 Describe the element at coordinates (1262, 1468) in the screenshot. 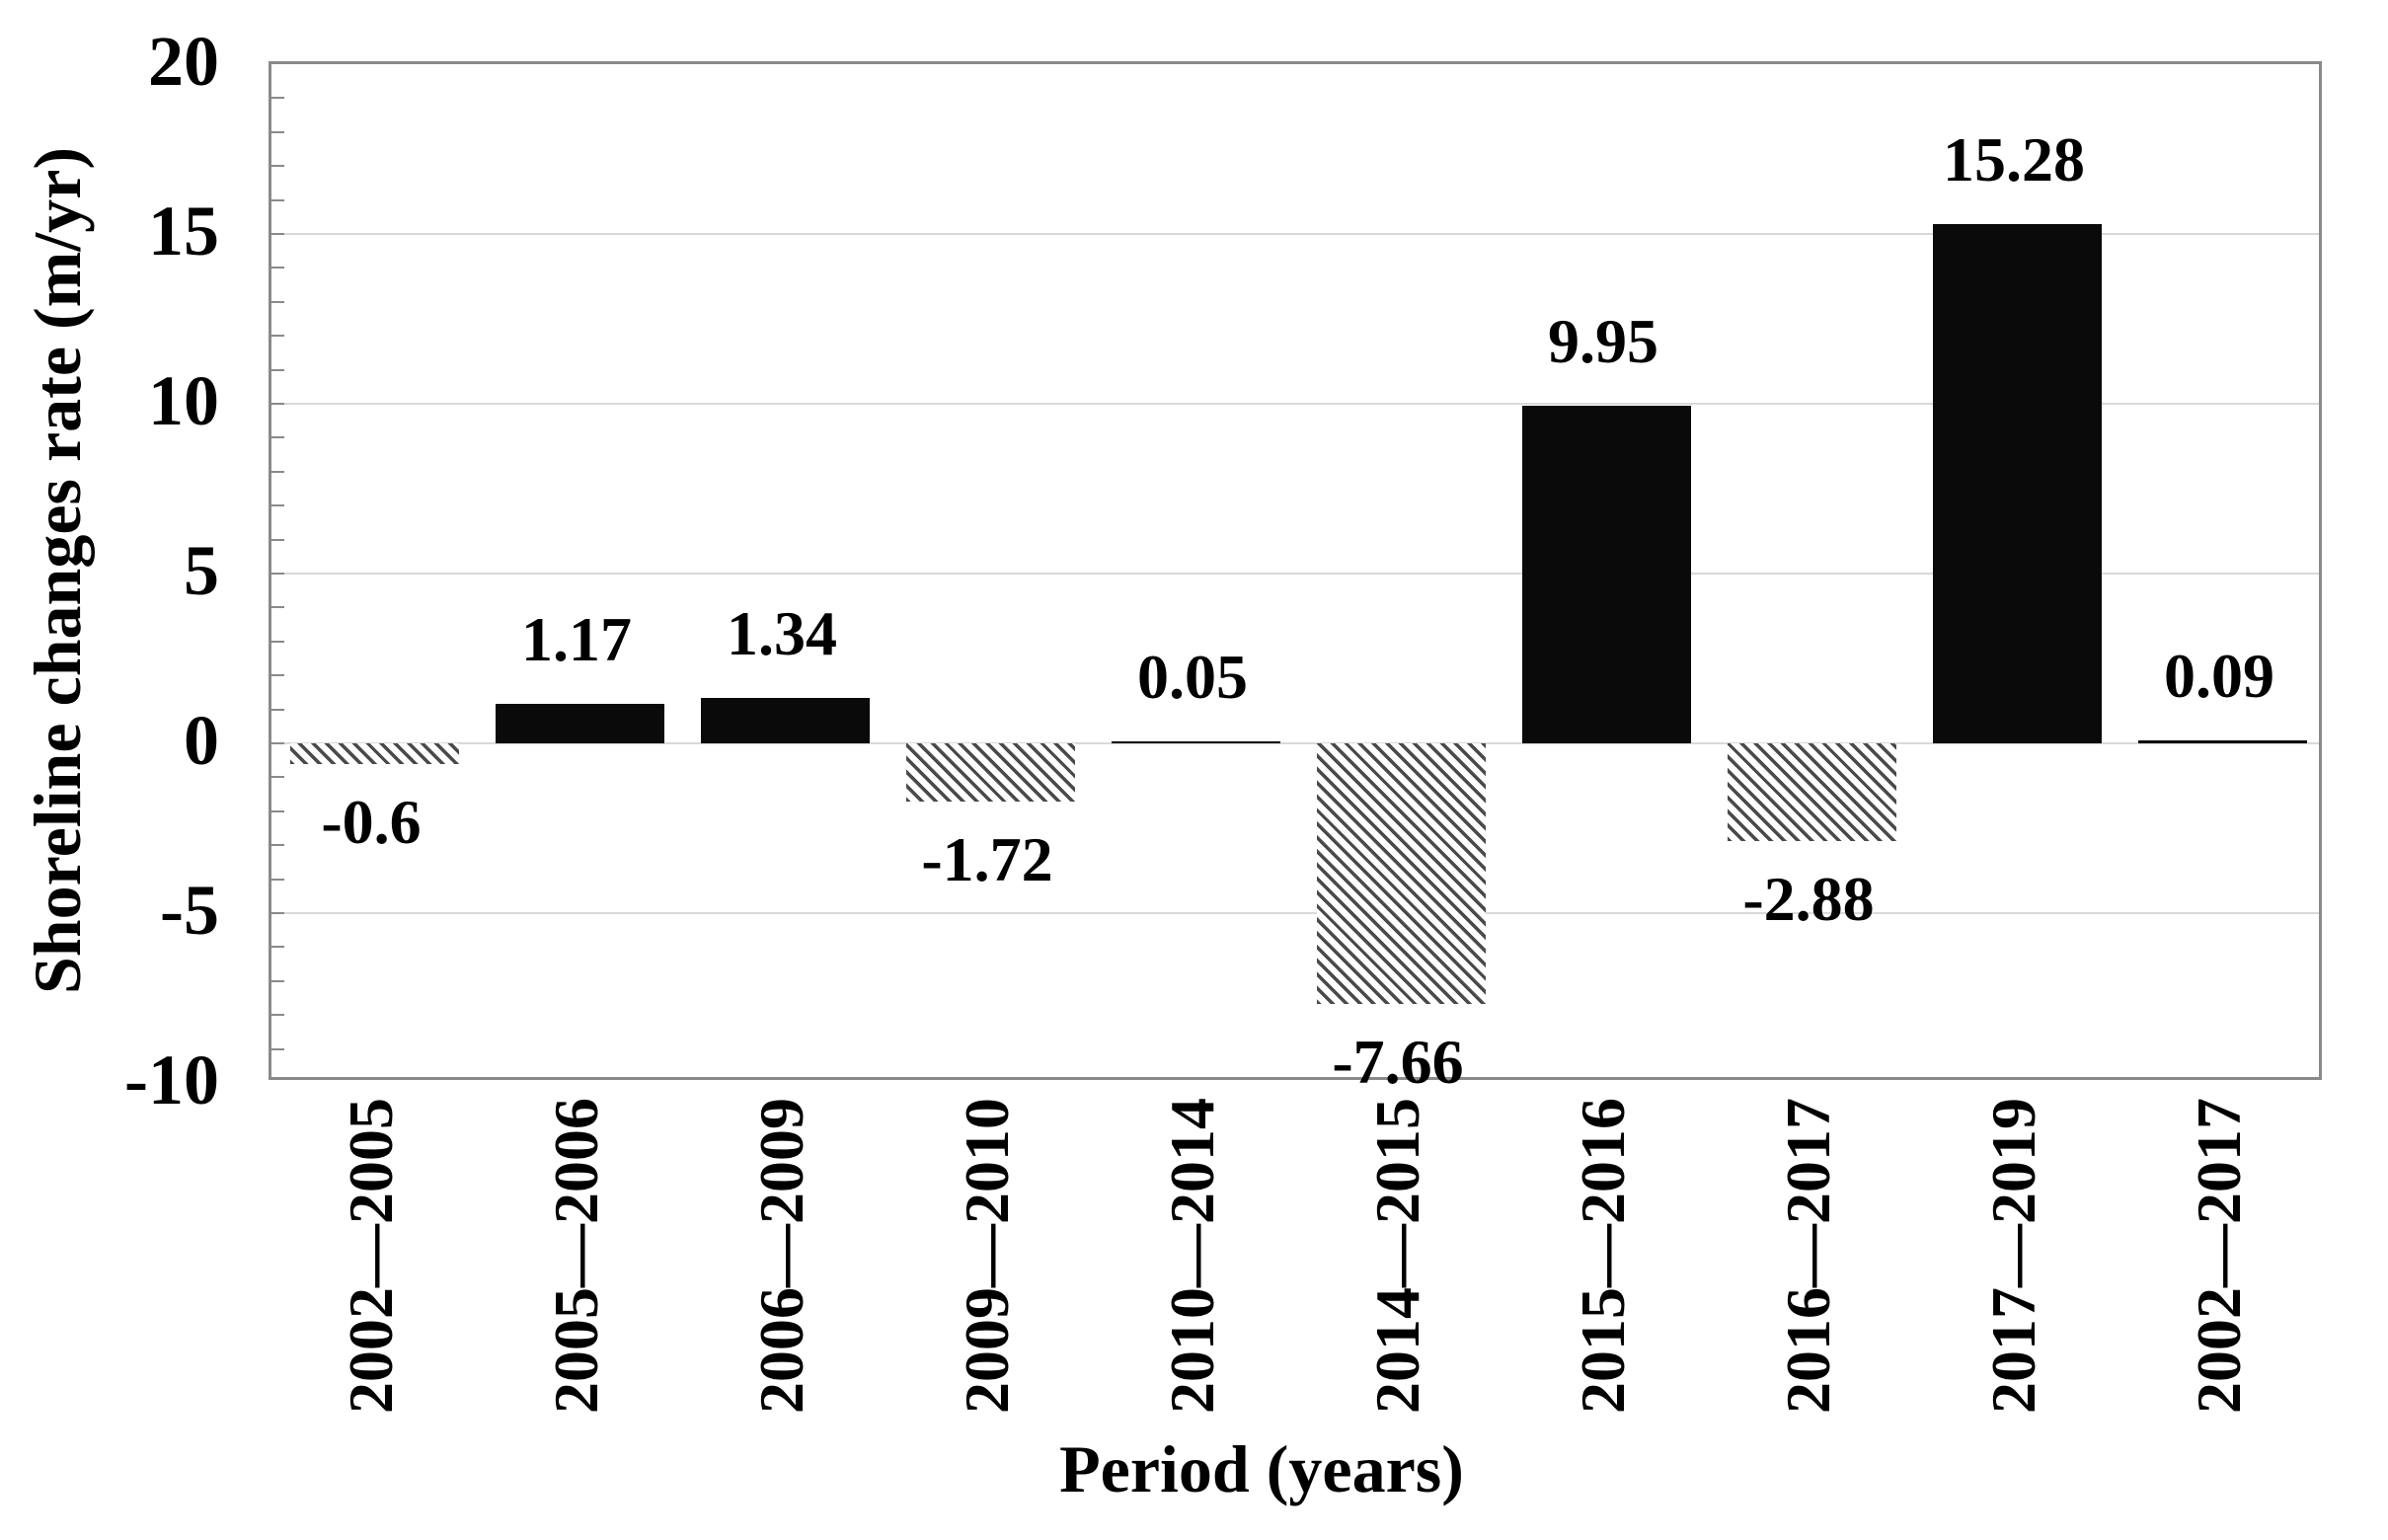

I see `x-axis-title: Period (years)` at that location.